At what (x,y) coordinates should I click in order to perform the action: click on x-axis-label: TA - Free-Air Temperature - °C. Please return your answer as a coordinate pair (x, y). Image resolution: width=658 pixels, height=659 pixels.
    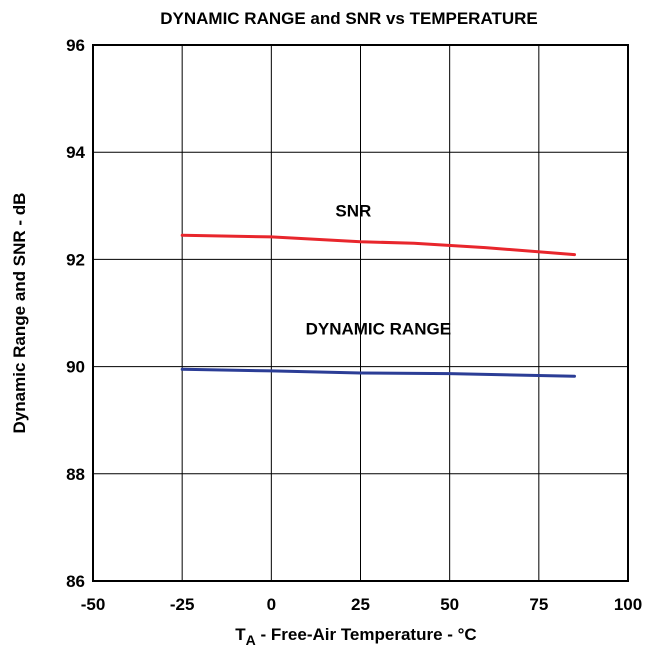
    Looking at the image, I should click on (355, 636).